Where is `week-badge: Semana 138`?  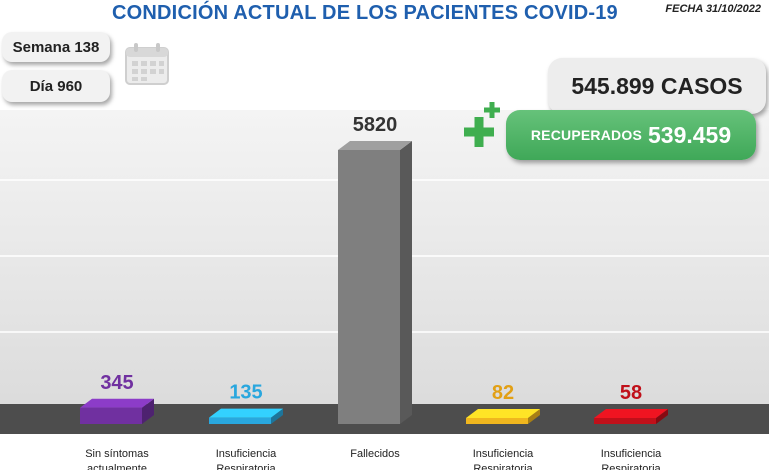 week-badge: Semana 138 is located at coordinates (56, 47).